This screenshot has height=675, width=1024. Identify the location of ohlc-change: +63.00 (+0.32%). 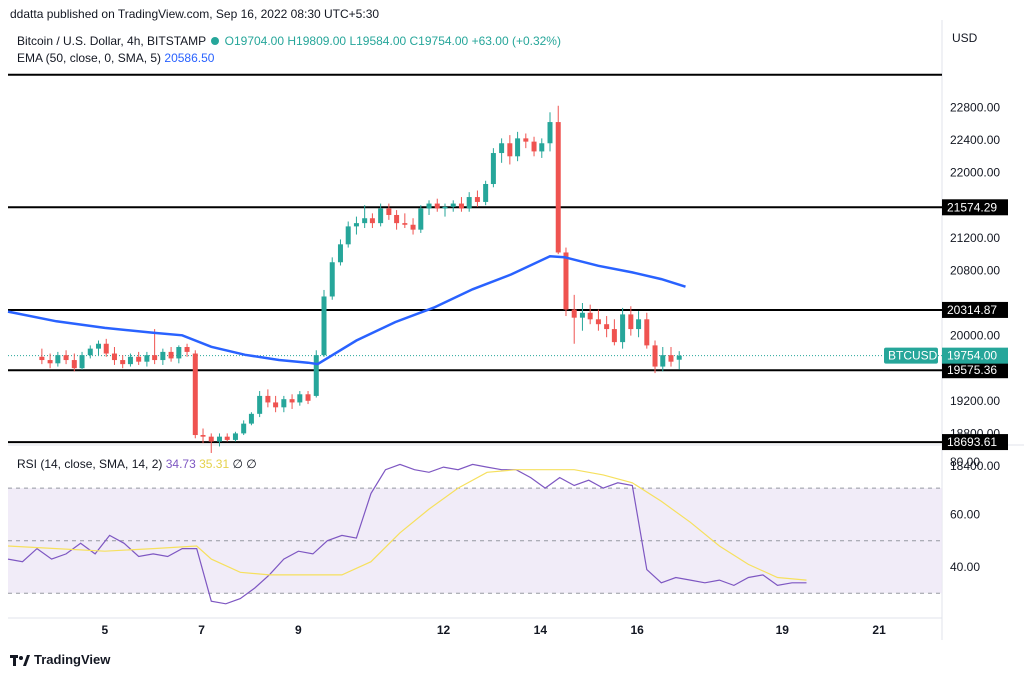
(516, 41).